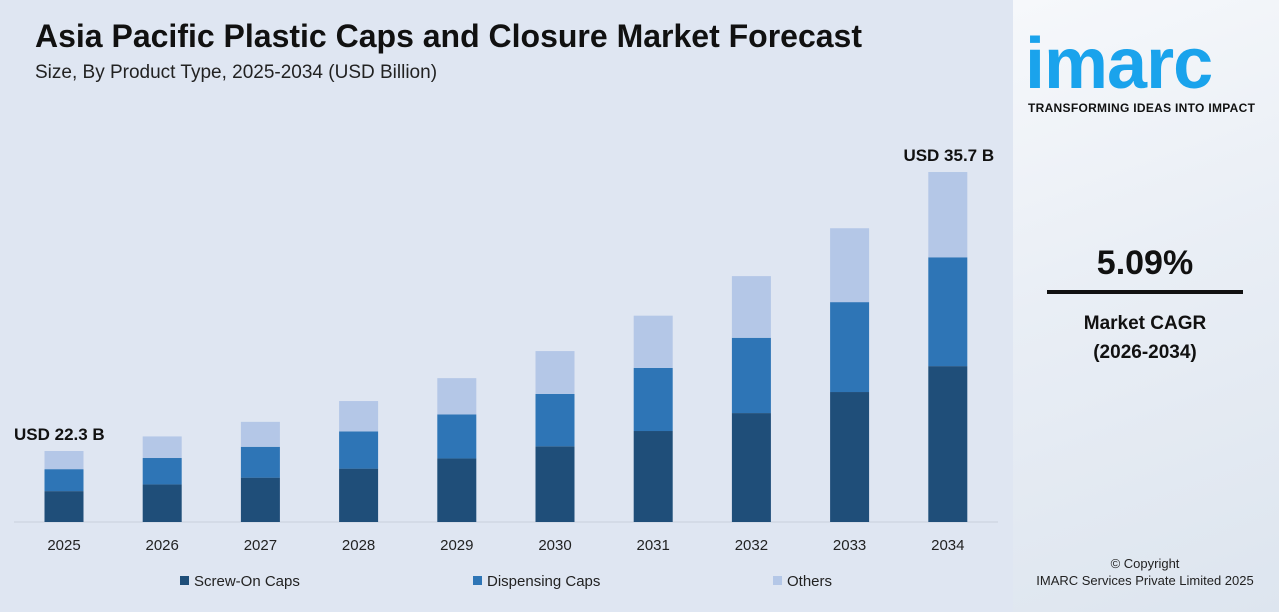 The height and width of the screenshot is (612, 1279). I want to click on bar-dispensing-caps-2034, so click(948, 312).